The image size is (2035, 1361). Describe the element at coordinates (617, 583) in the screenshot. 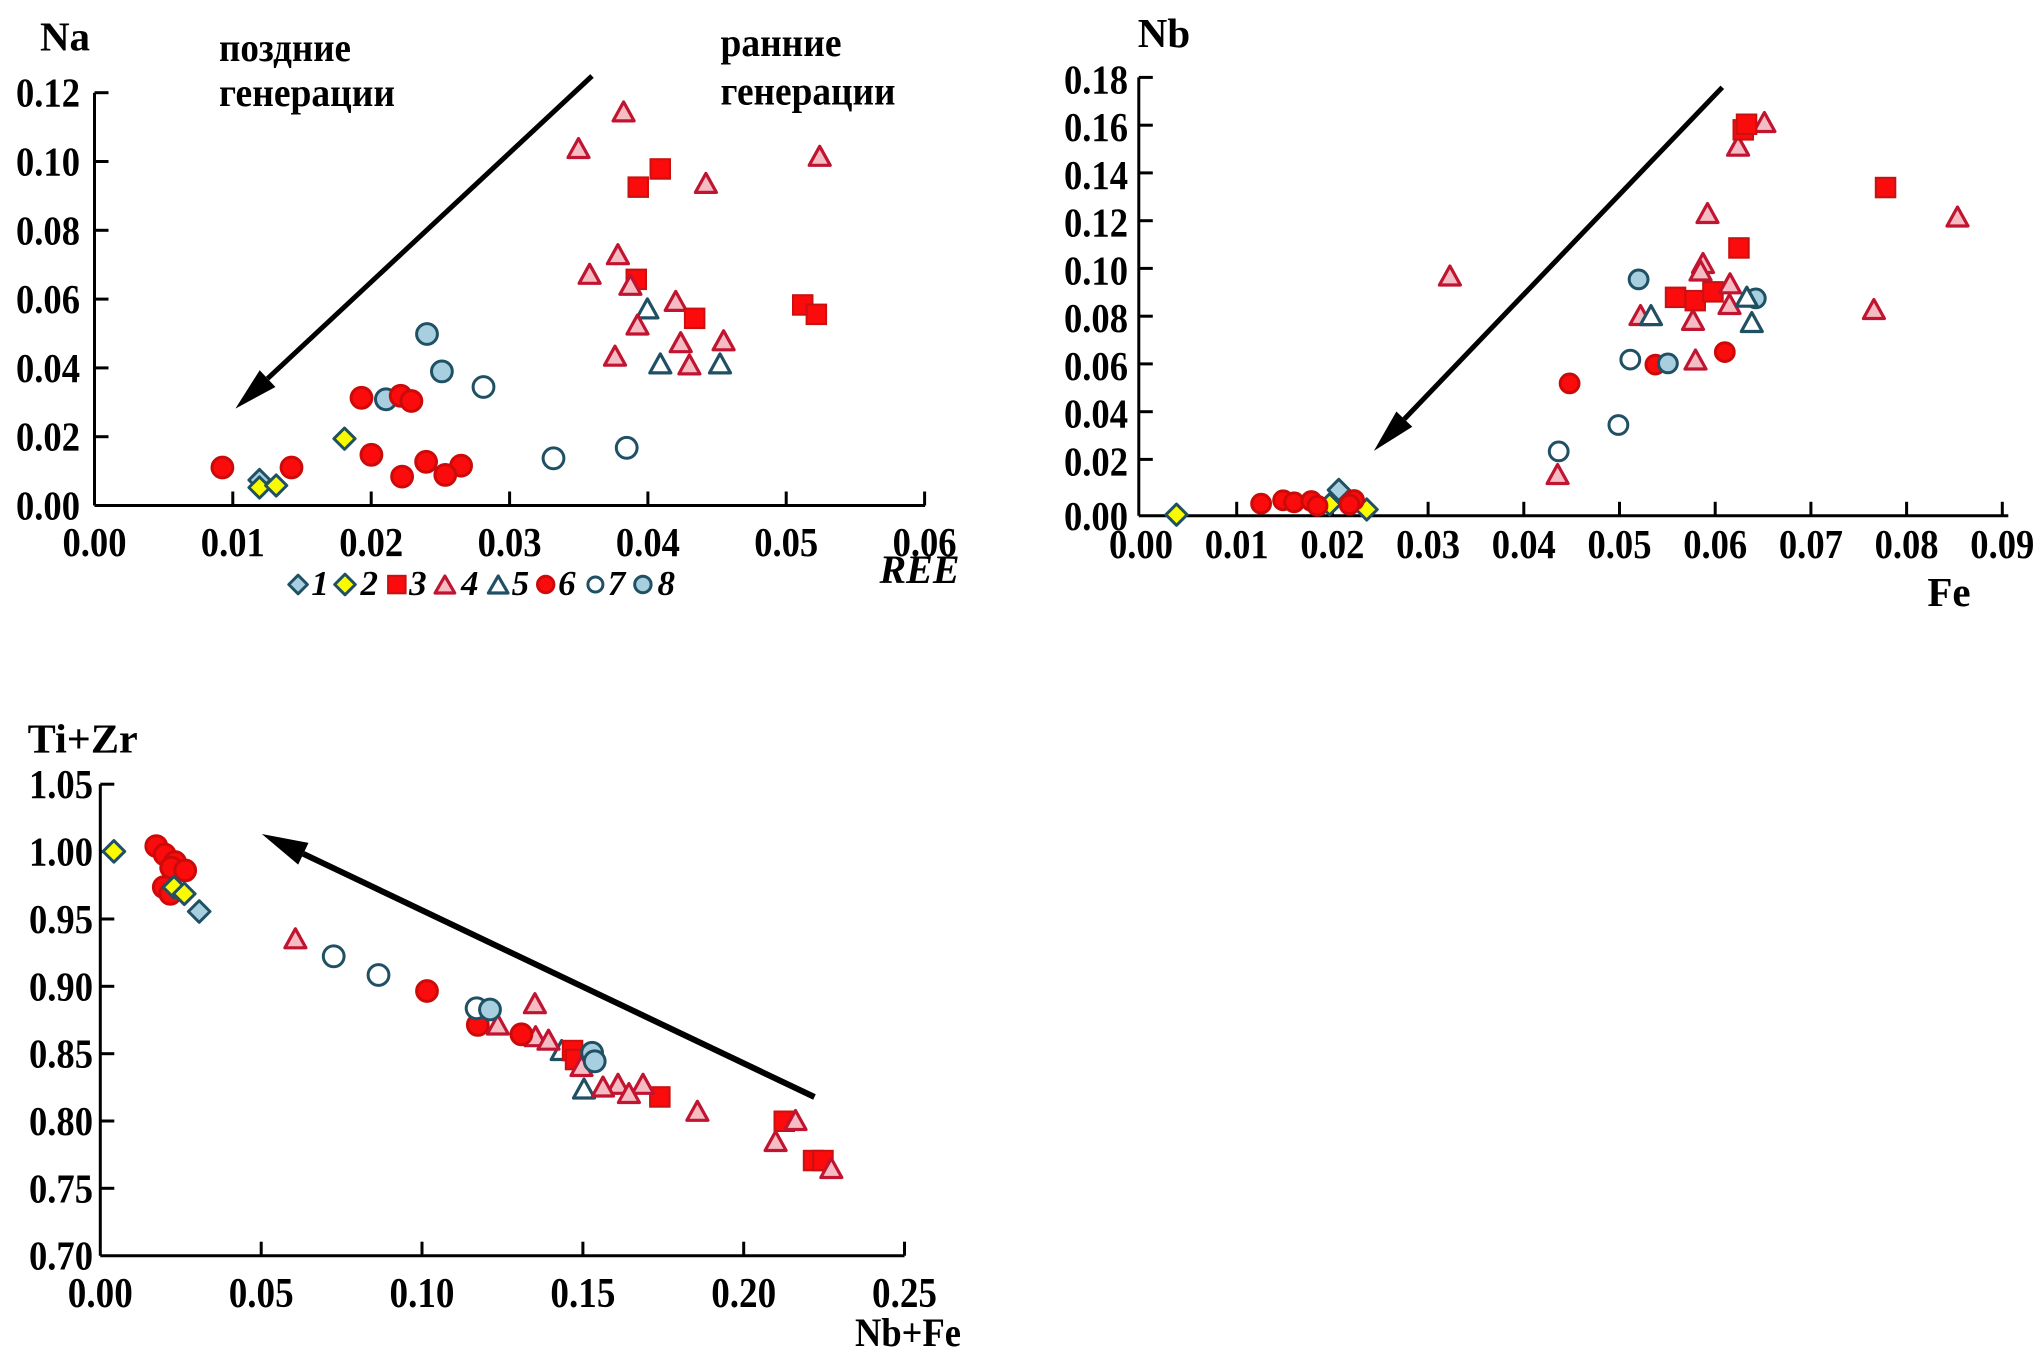

I see `svg-text: 7` at that location.